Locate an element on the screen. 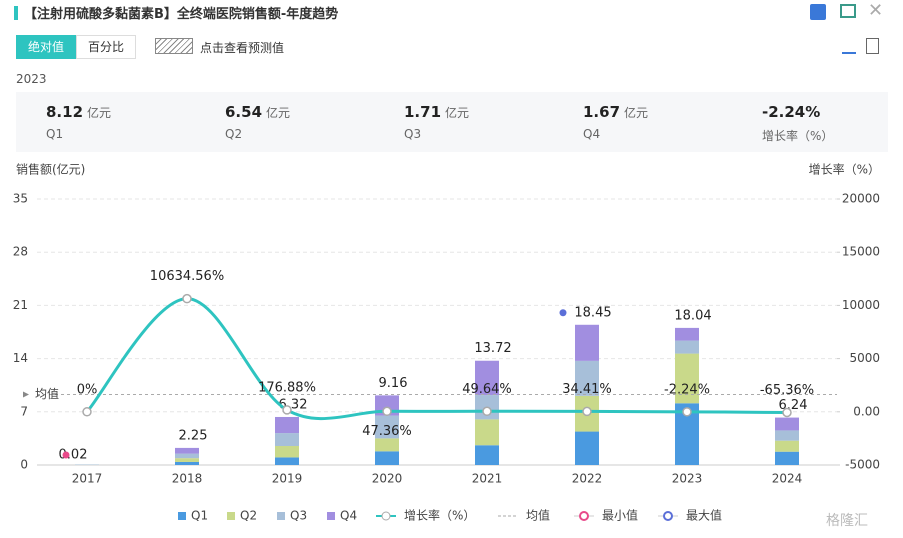  total-label: 13.72 is located at coordinates (492, 348).